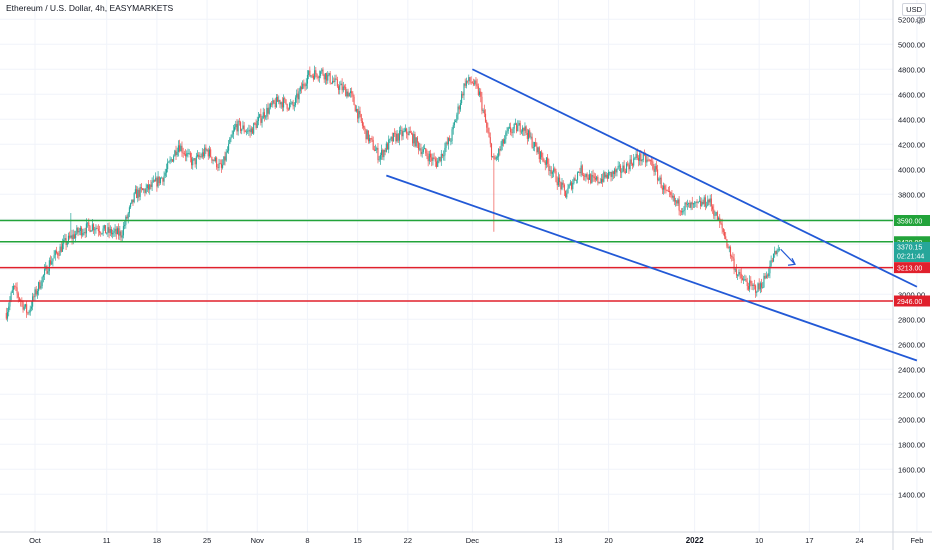 The width and height of the screenshot is (932, 550). Describe the element at coordinates (911, 194) in the screenshot. I see `y-tick-label: 3800.00` at that location.